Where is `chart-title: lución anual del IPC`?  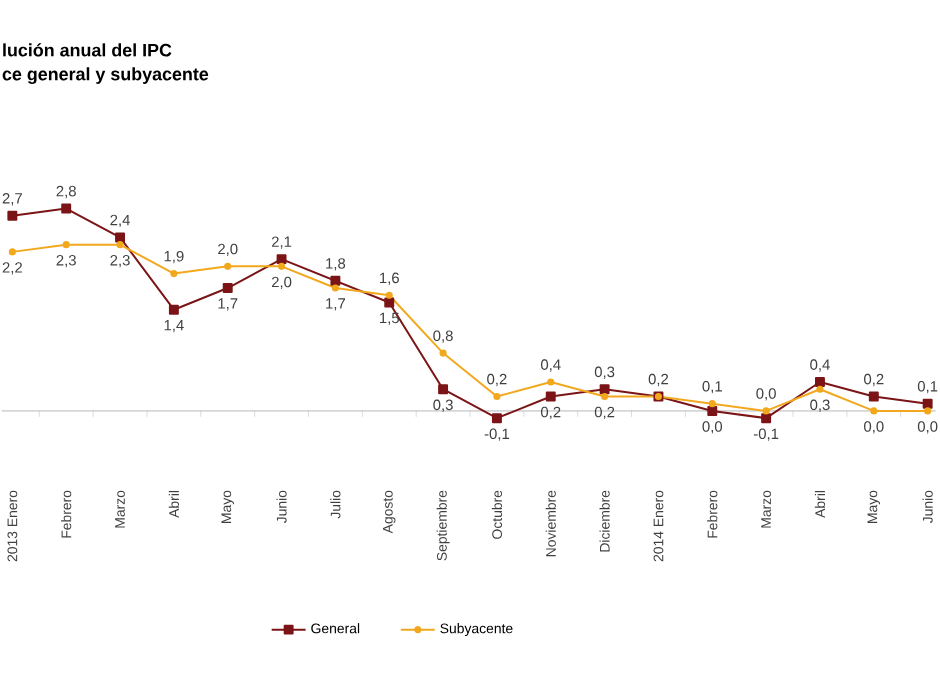 chart-title: lución anual del IPC is located at coordinates (87, 50).